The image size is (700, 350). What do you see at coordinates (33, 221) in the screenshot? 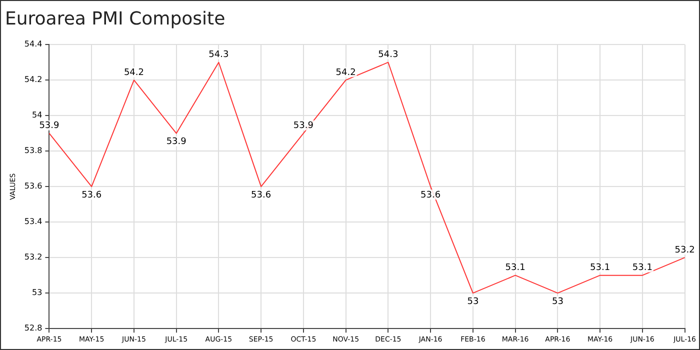
I see `y-tick-label: 53.4` at bounding box center [33, 221].